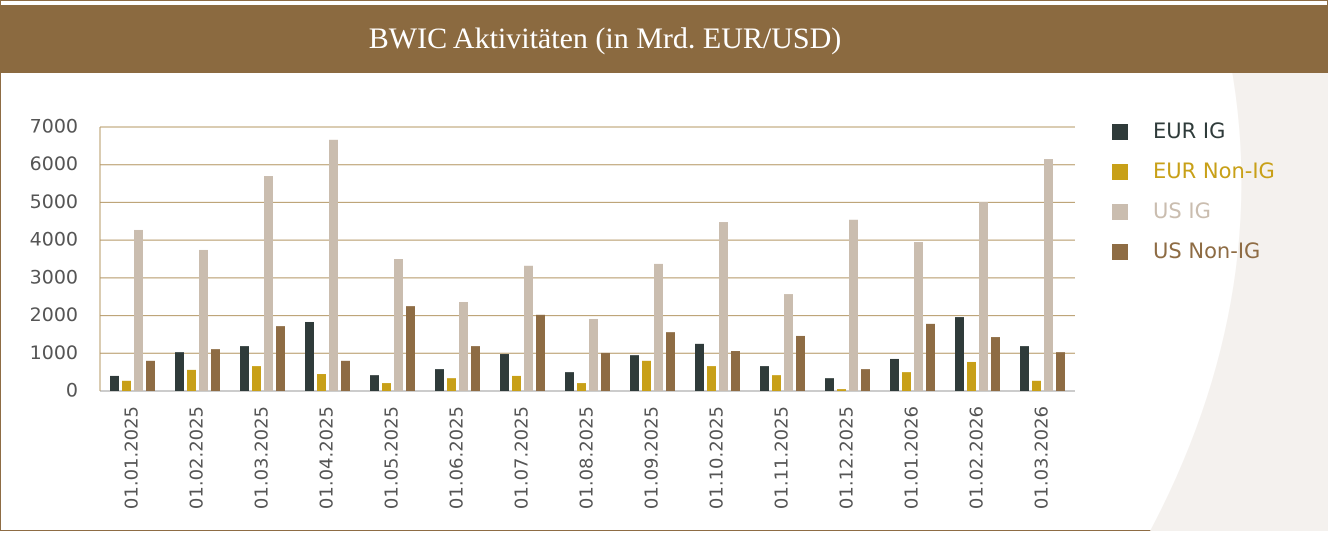 This screenshot has width=1328, height=535. What do you see at coordinates (457, 457) in the screenshot?
I see `x-tick-label: 01.06.2025` at bounding box center [457, 457].